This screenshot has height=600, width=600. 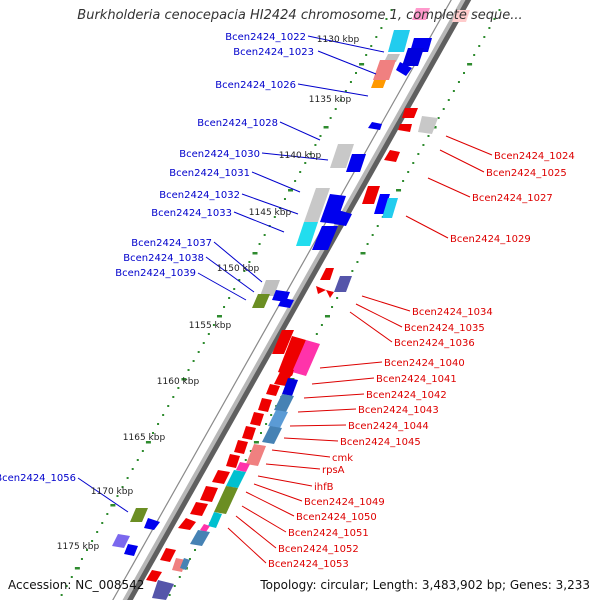 What do you see at coordinates (273, 52) in the screenshot?
I see `left-gene-label: Bcen2424_1023` at bounding box center [273, 52].